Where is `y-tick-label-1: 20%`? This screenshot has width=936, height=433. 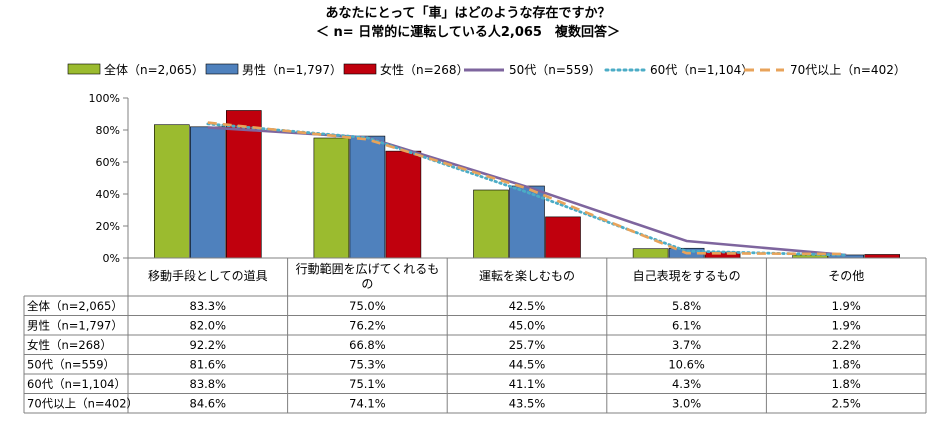 y-tick-label-1: 20% is located at coordinates (108, 226).